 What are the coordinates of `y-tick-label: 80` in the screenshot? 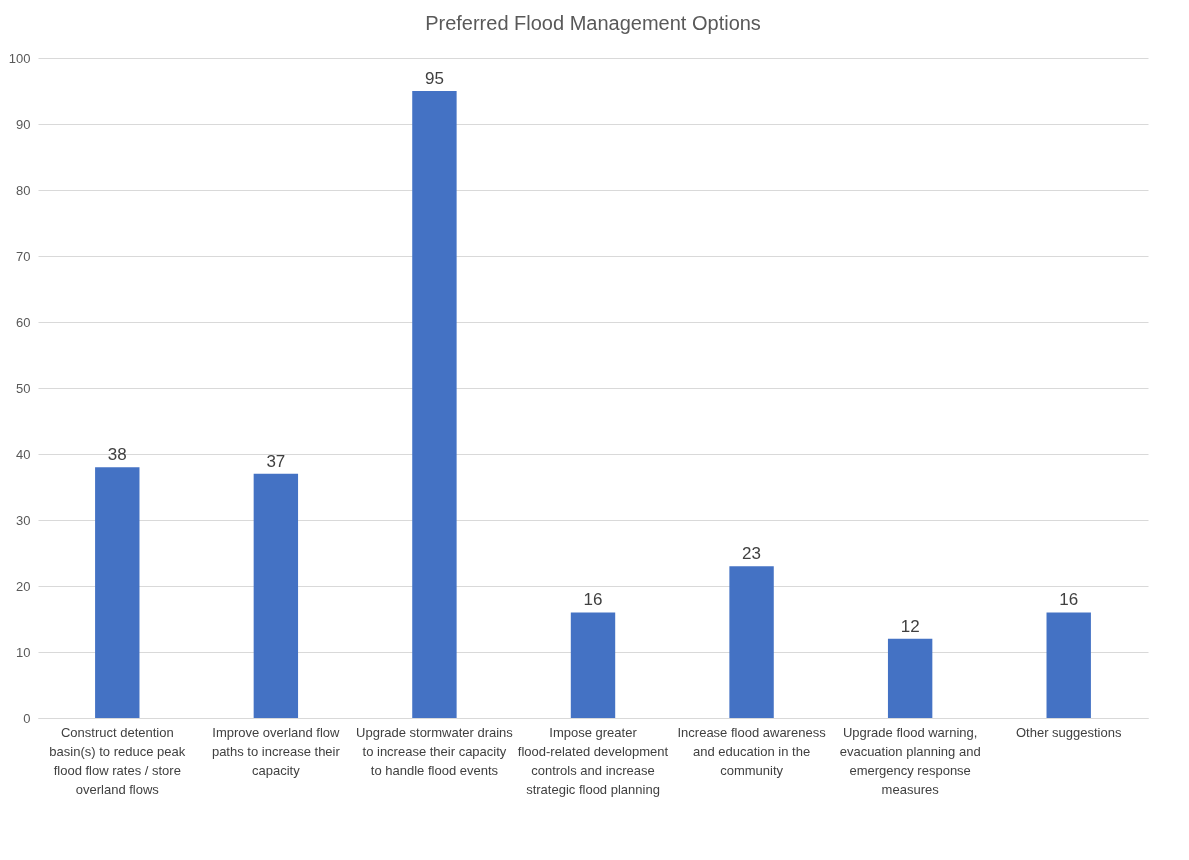 It's located at (23, 190).